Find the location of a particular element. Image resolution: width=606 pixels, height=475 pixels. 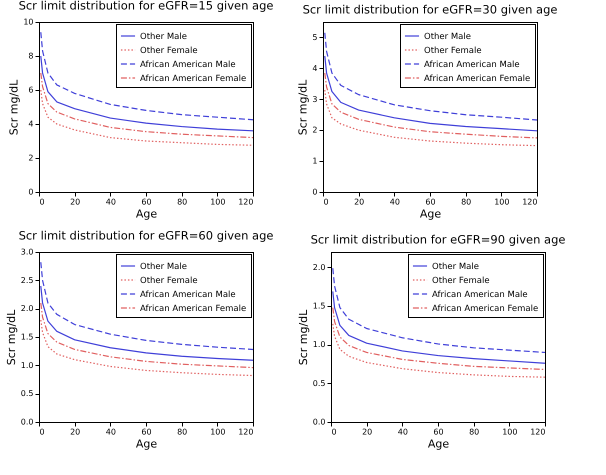

chart-title: Scr limit distribution for eGFR=90 given age is located at coordinates (438, 239).